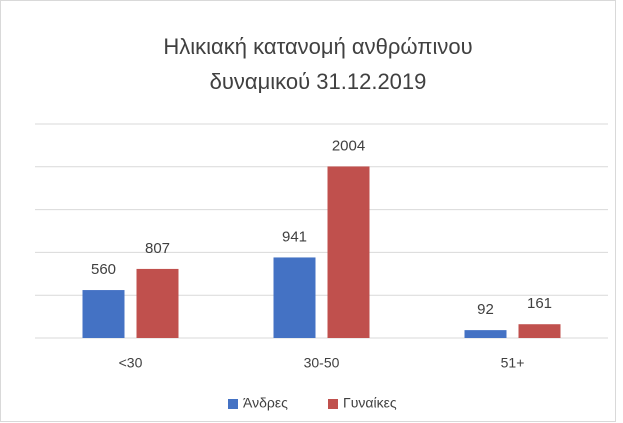  What do you see at coordinates (294, 236) in the screenshot?
I see `data-label: 941` at bounding box center [294, 236].